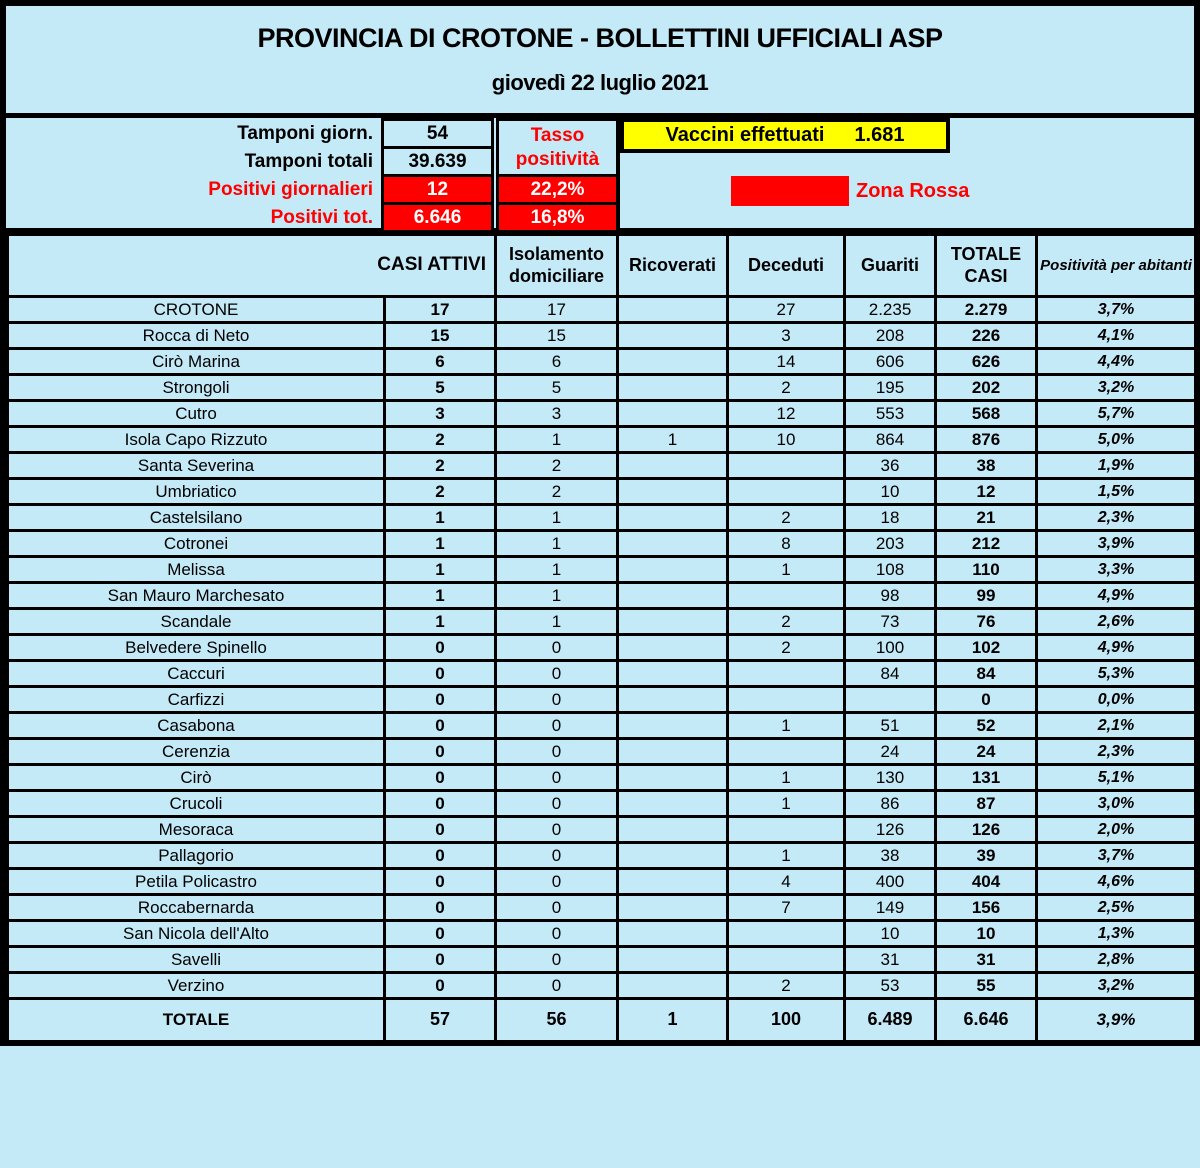  Describe the element at coordinates (890, 985) in the screenshot. I see `guariti-cell: 53` at that location.